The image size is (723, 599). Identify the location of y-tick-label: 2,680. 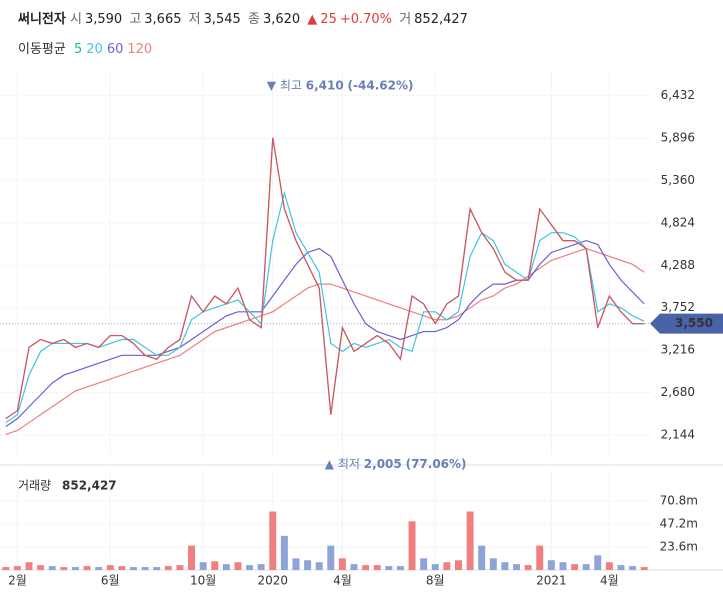
(678, 392).